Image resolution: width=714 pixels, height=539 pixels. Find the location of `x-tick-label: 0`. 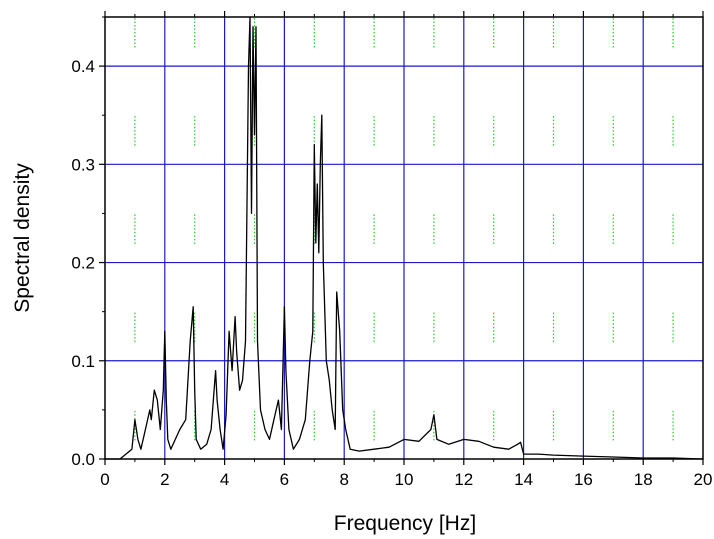

x-tick-label: 0 is located at coordinates (104, 479).